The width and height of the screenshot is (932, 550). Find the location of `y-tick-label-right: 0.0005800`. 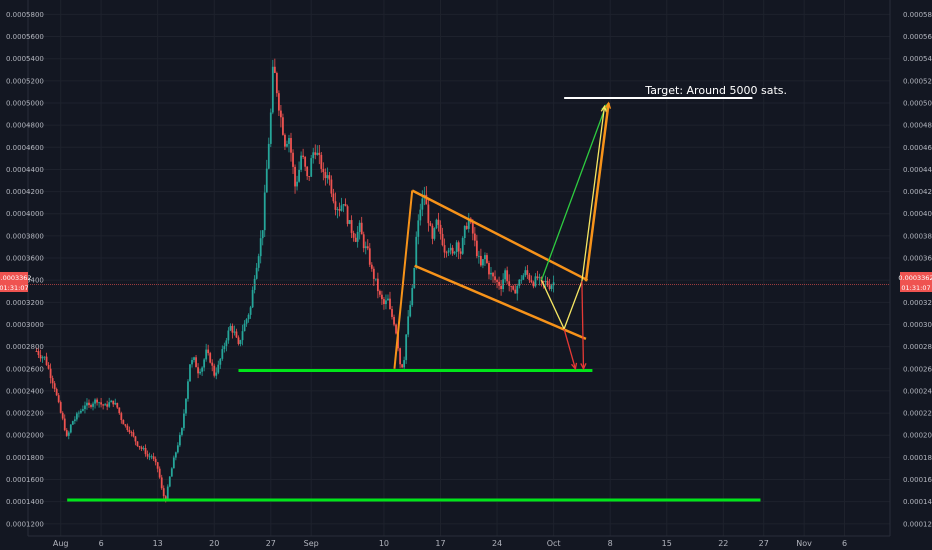

y-tick-label-right: 0.0005800 is located at coordinates (917, 15).